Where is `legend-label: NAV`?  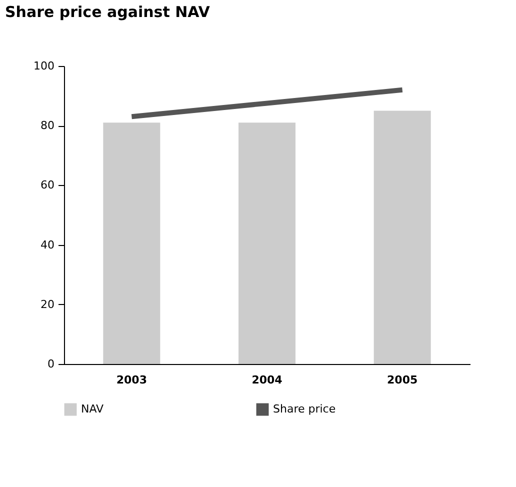 legend-label: NAV is located at coordinates (92, 409).